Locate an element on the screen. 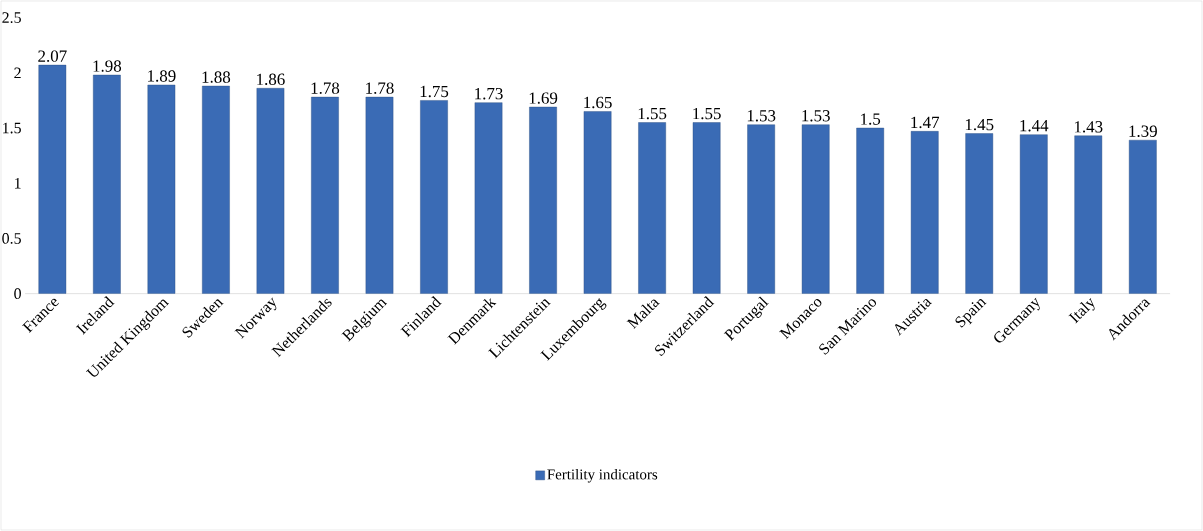 Image resolution: width=1203 pixels, height=531 pixels. x-tick-label: Italy is located at coordinates (1081, 311).